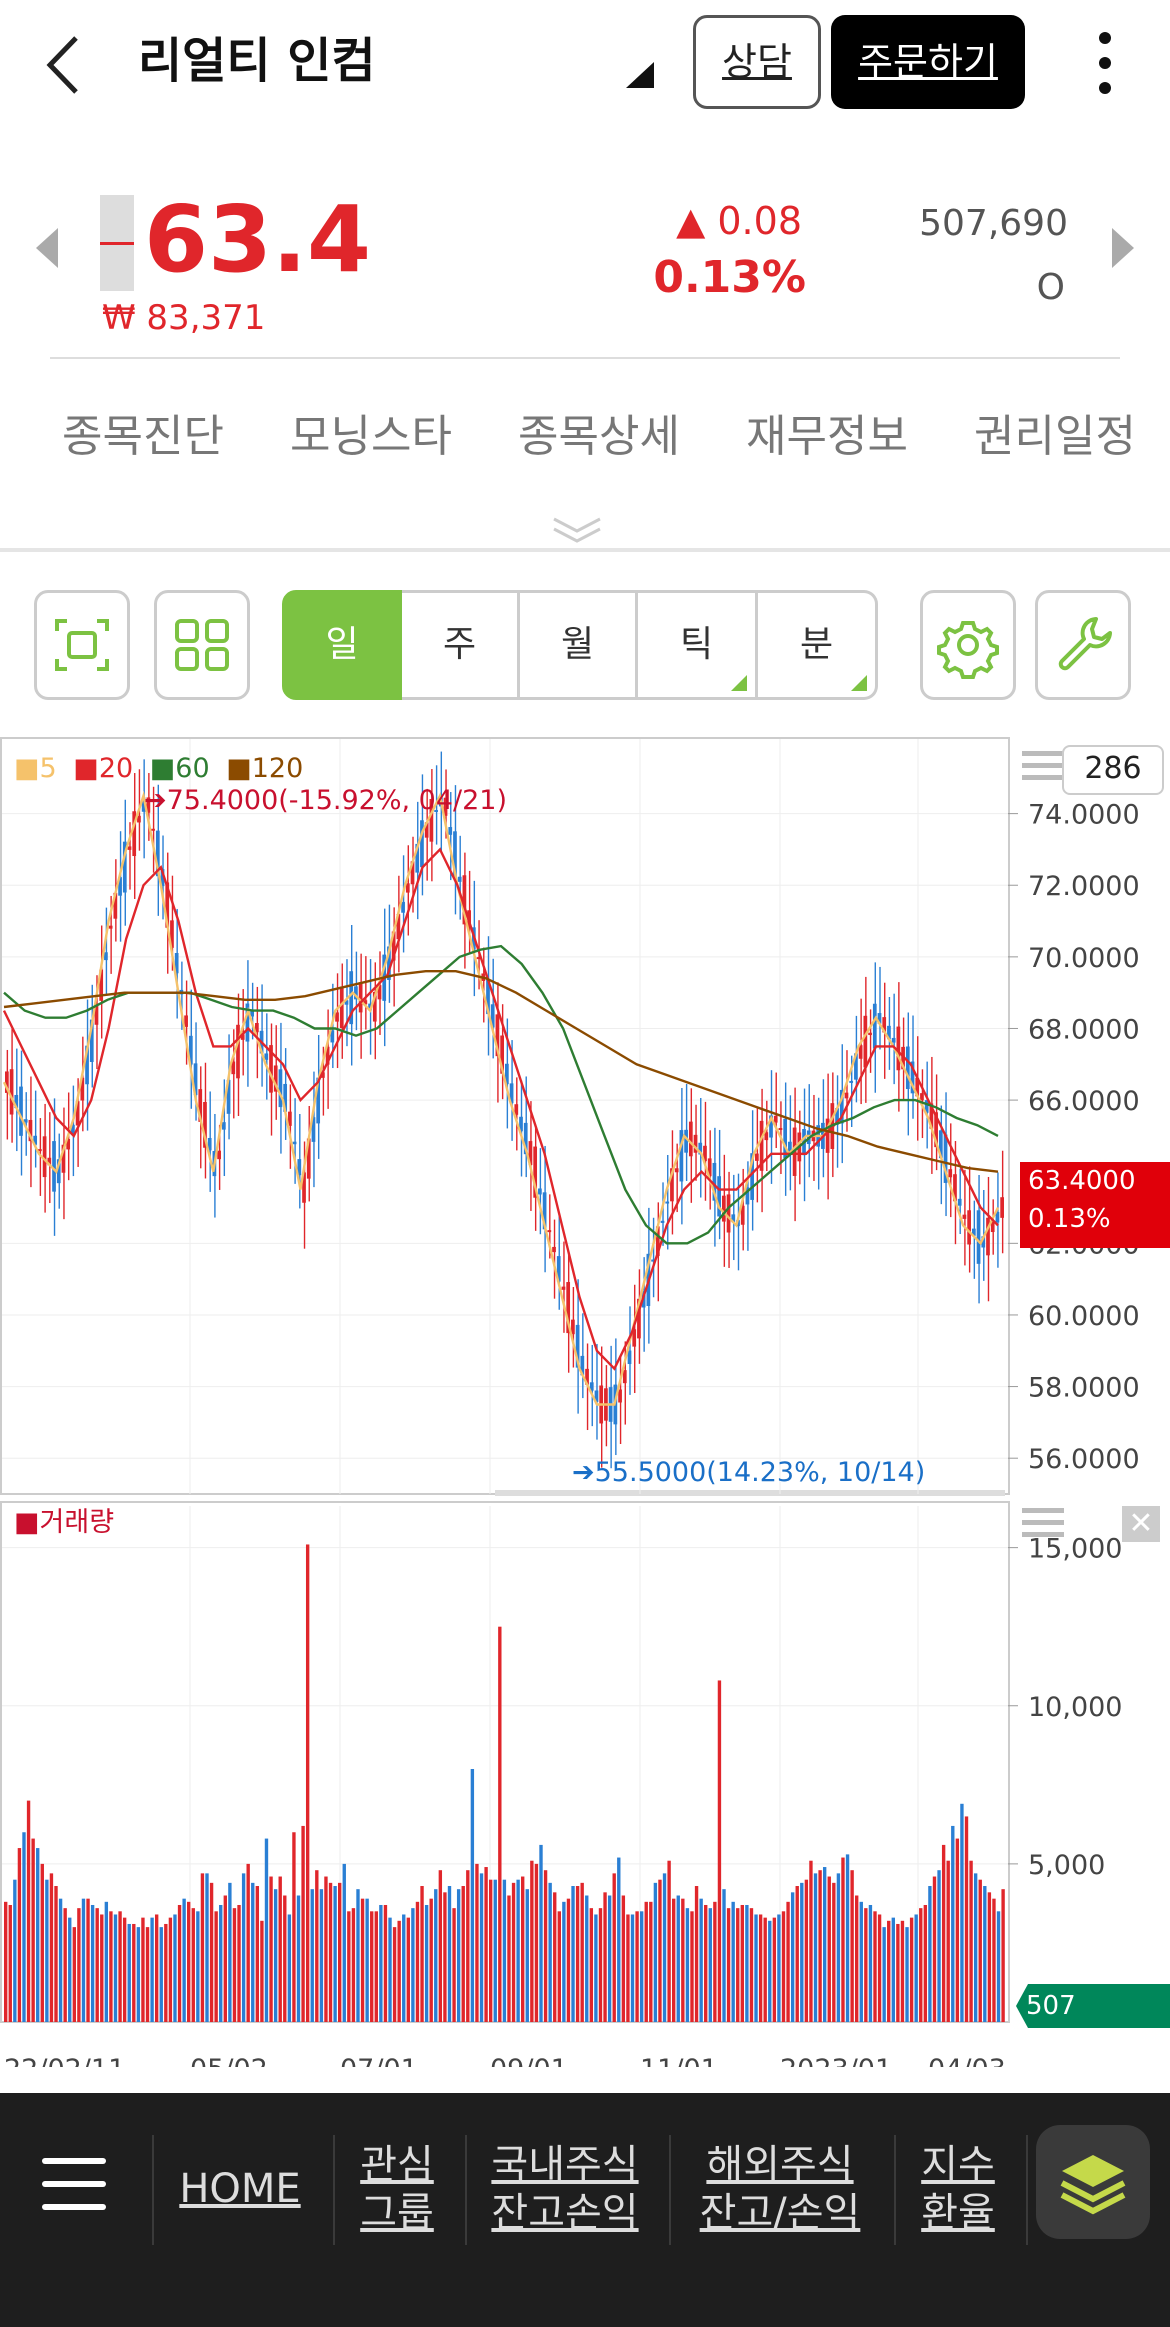 The height and width of the screenshot is (2327, 1170). Describe the element at coordinates (397, 2189) in the screenshot. I see `nav-watchlist: 관심 그룹` at that location.